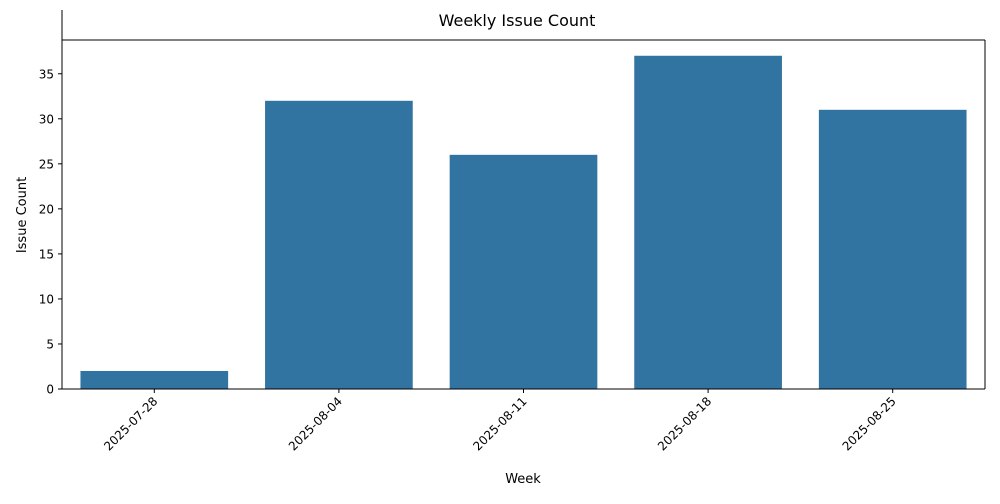  I want to click on y-tick-label: 25, so click(46, 164).